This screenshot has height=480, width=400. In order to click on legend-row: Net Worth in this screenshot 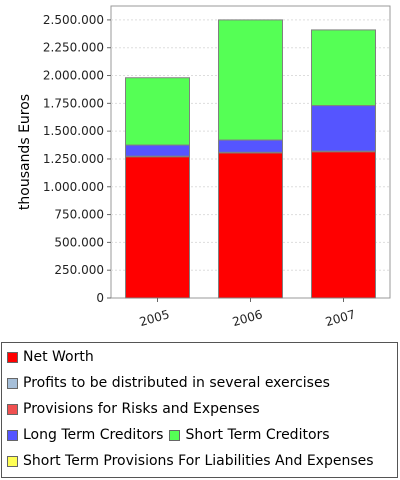, I will do `click(53, 357)`.